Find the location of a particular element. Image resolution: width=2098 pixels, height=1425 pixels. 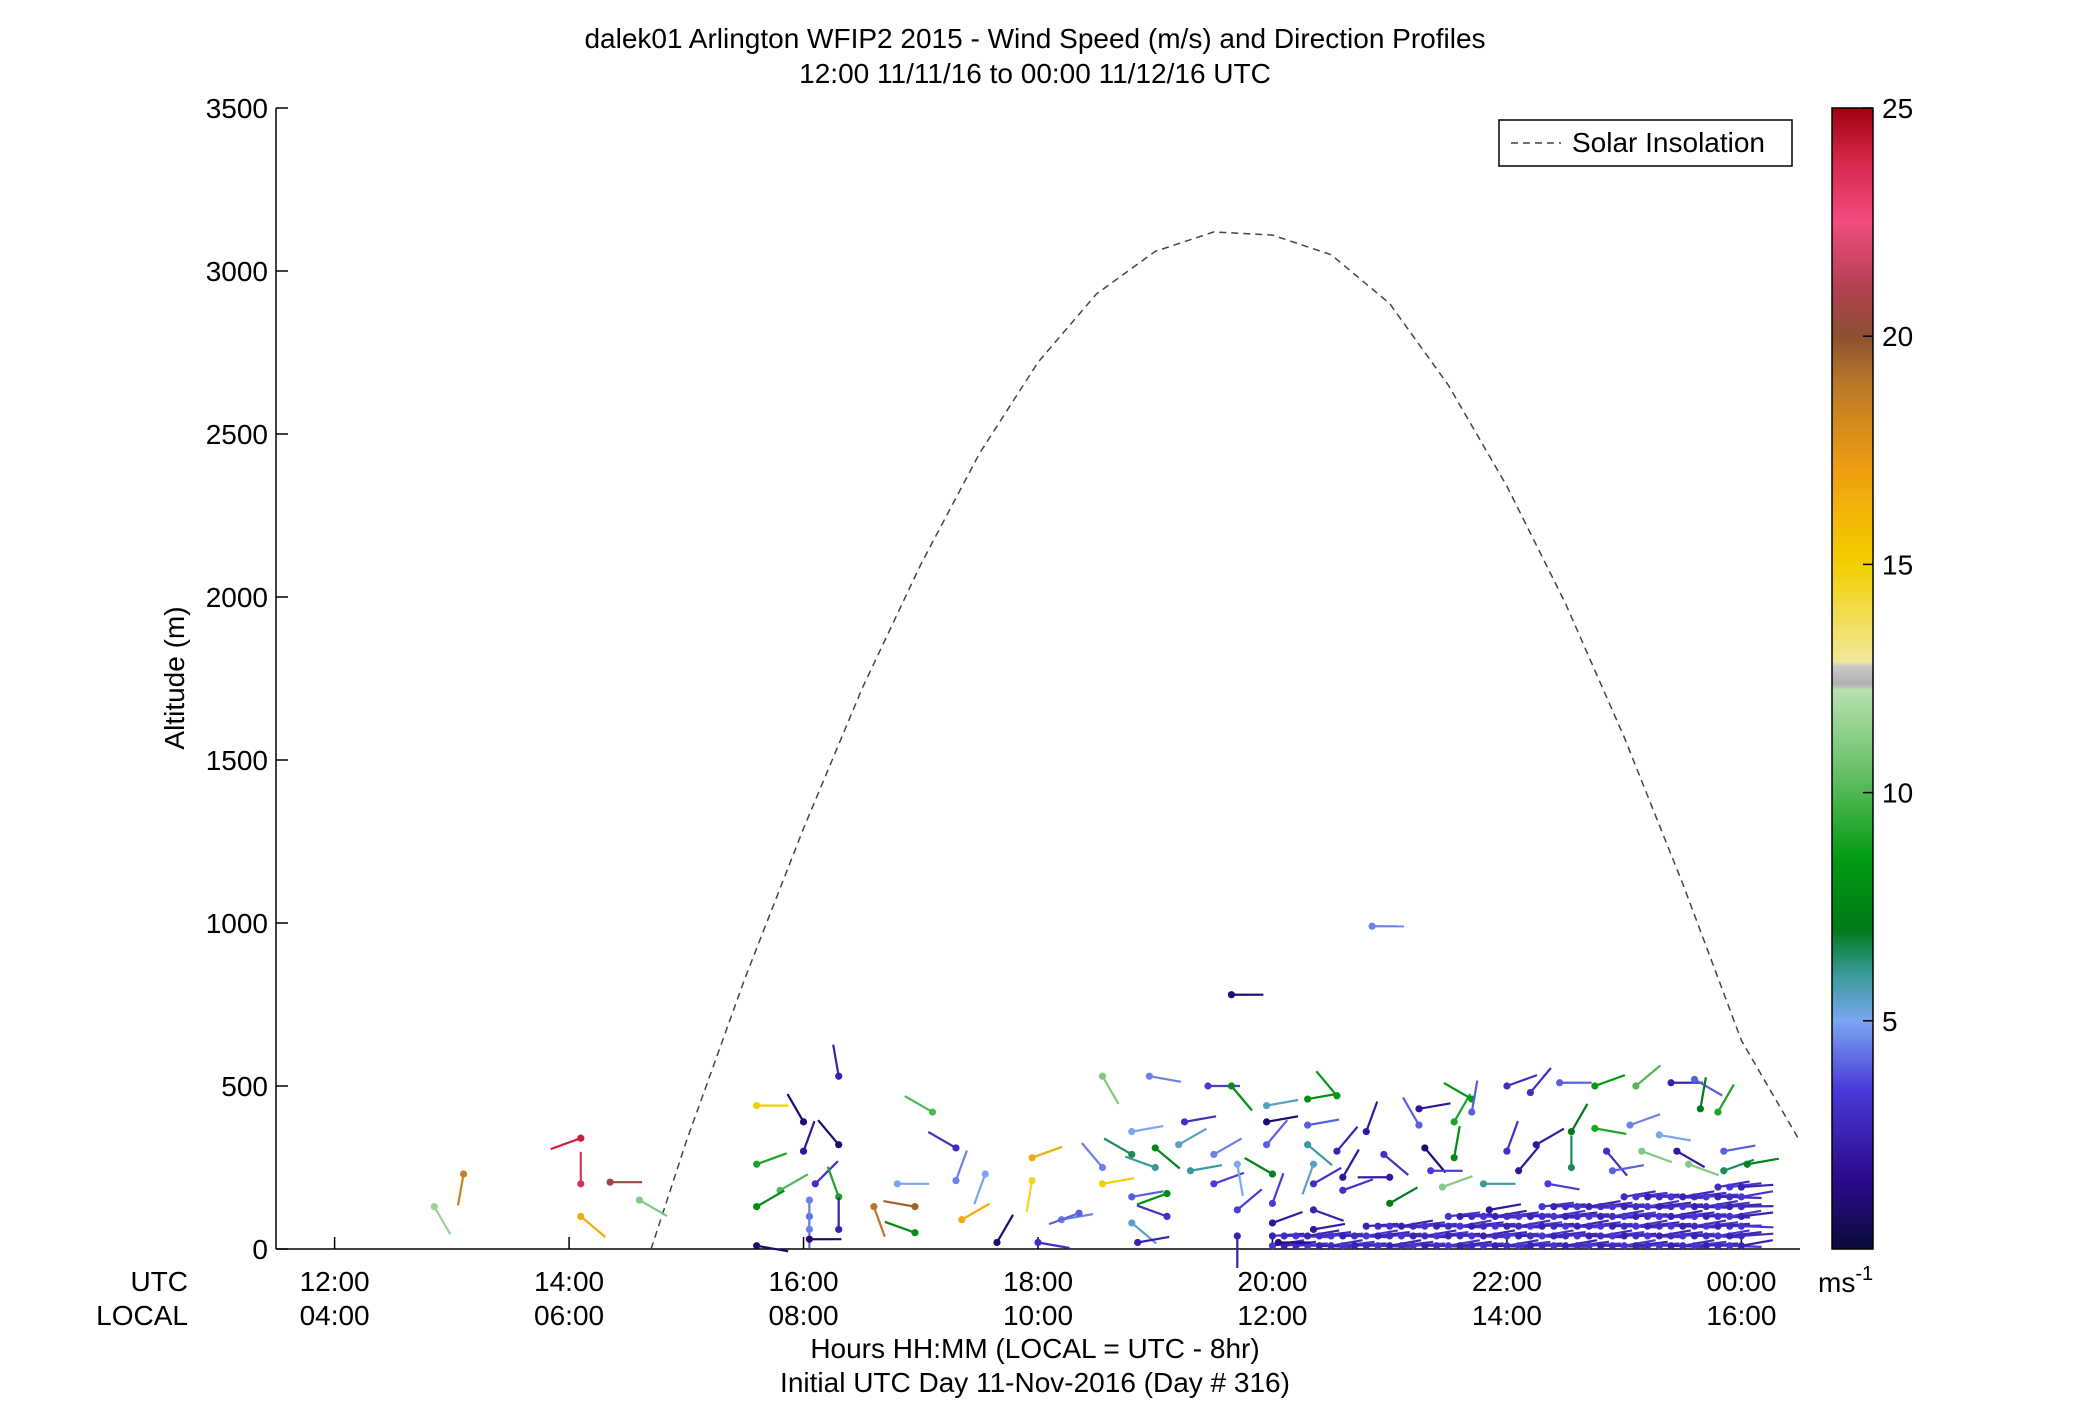

x-tick-label-local: 08:00 is located at coordinates (803, 1315).